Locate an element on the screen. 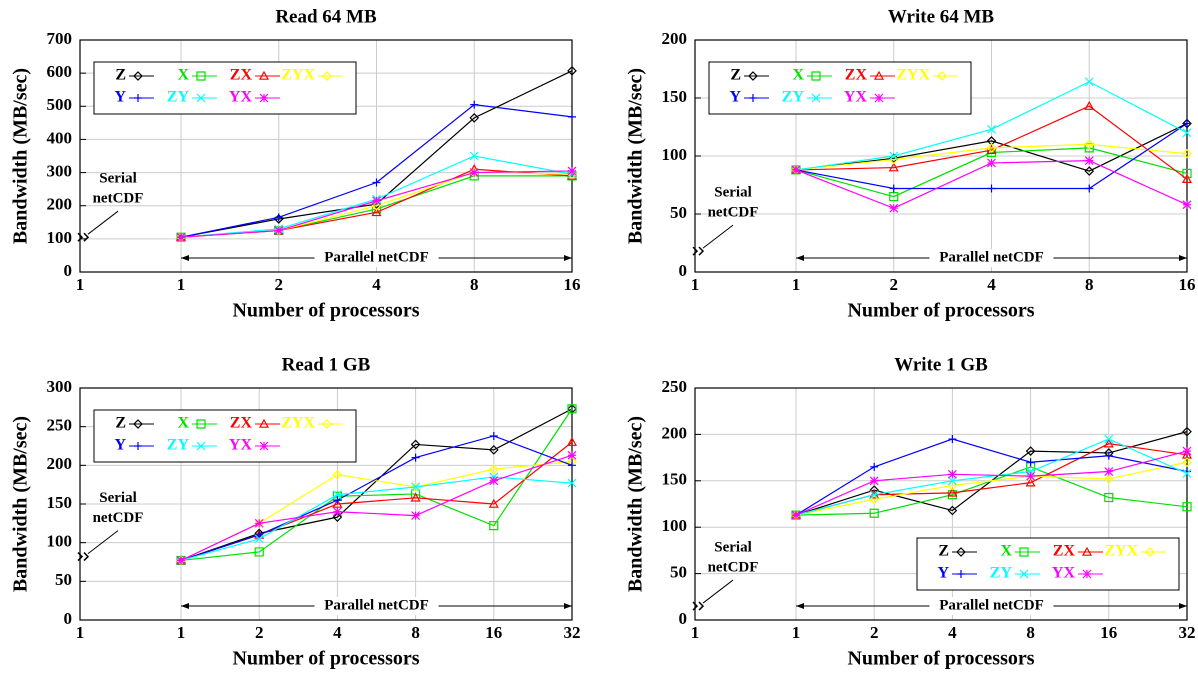 Image resolution: width=1198 pixels, height=676 pixels. y-axis-label: Bandwidth (MB/sec) is located at coordinates (636, 156).